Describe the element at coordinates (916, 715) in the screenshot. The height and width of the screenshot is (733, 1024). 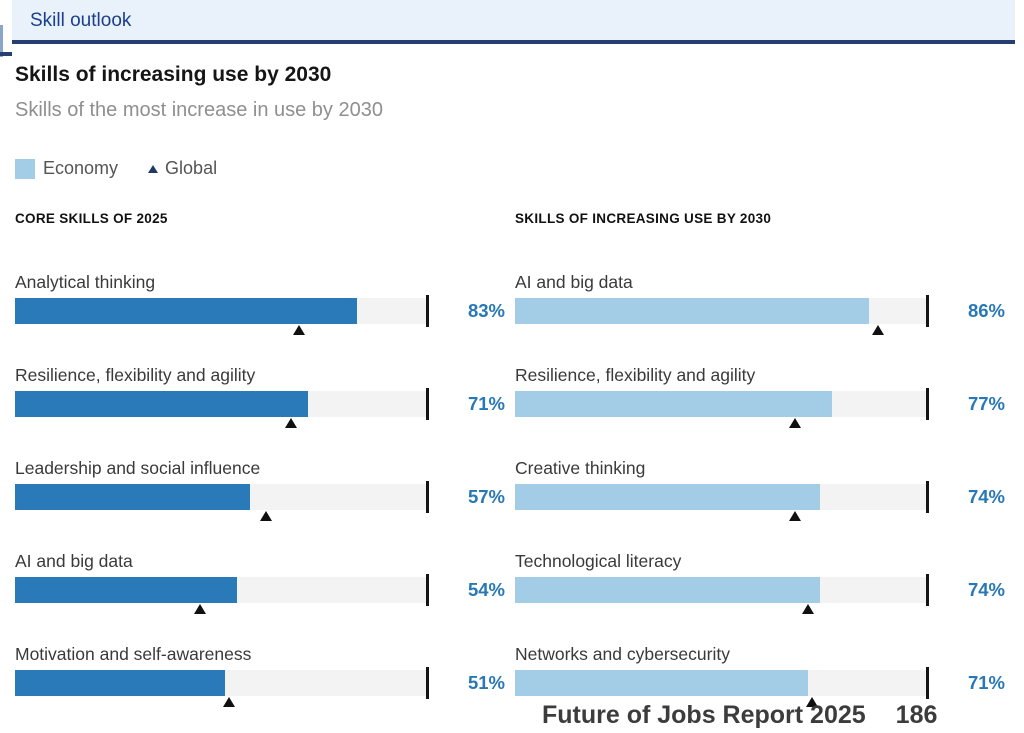
I see `page-number: 186` at that location.